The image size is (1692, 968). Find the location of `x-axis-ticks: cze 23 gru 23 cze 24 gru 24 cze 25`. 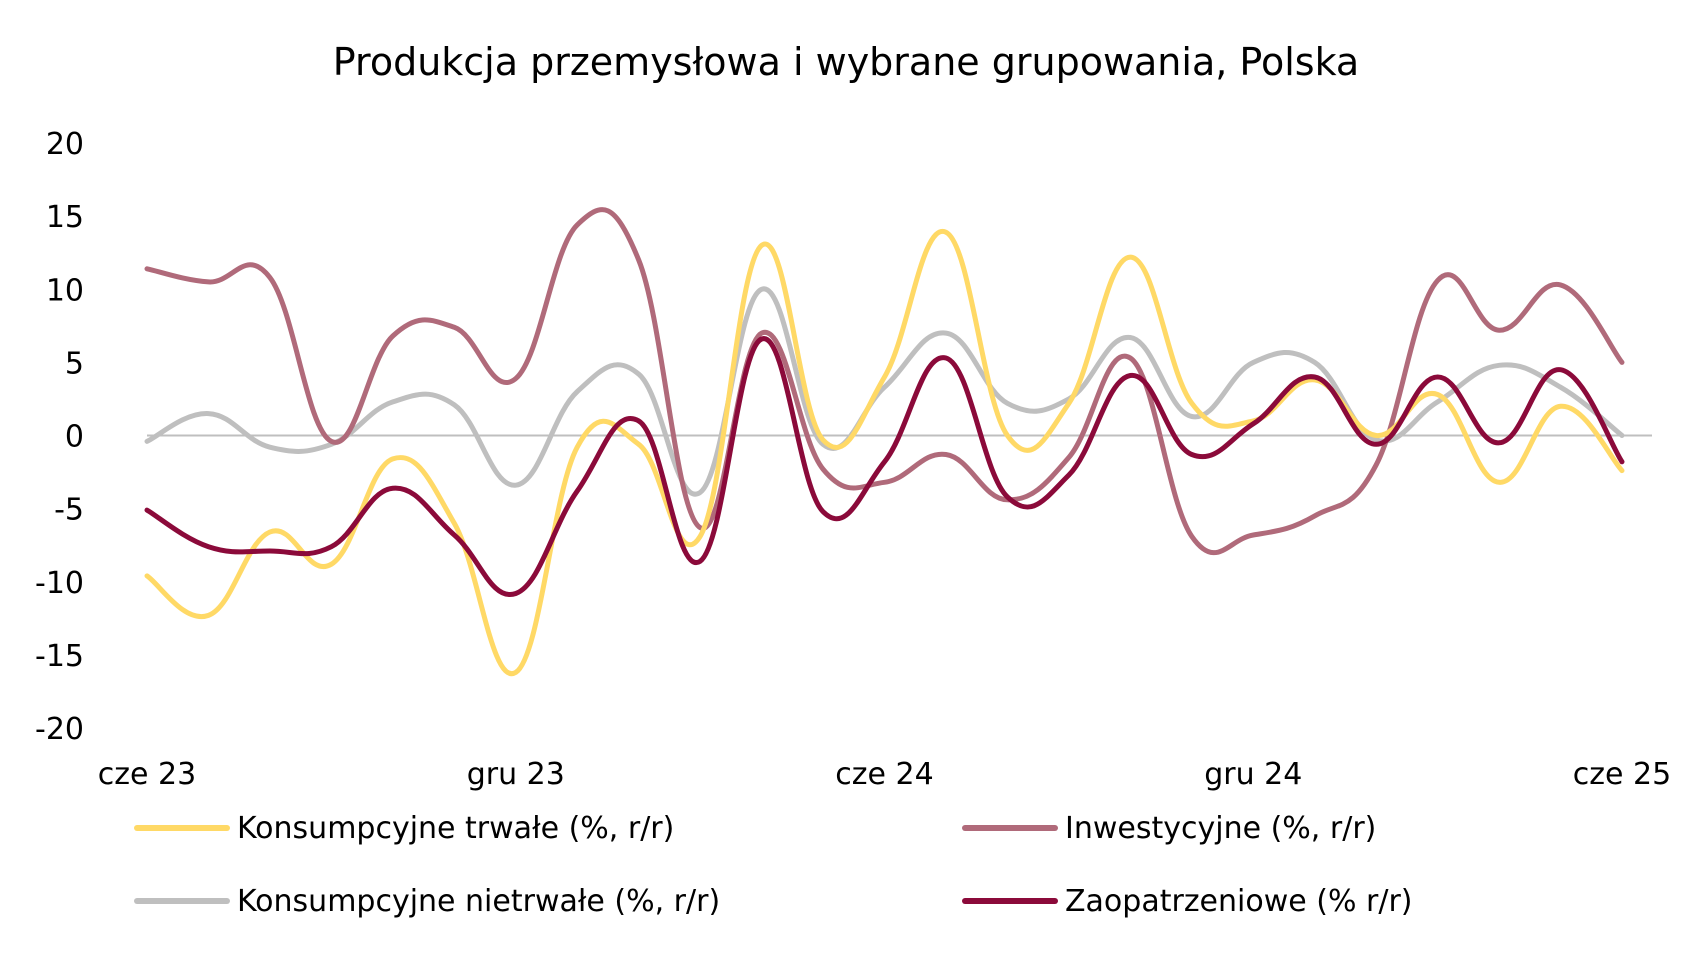

x-axis-ticks: cze 23 gru 23 cze 24 gru 24 cze 25 is located at coordinates (884, 774).